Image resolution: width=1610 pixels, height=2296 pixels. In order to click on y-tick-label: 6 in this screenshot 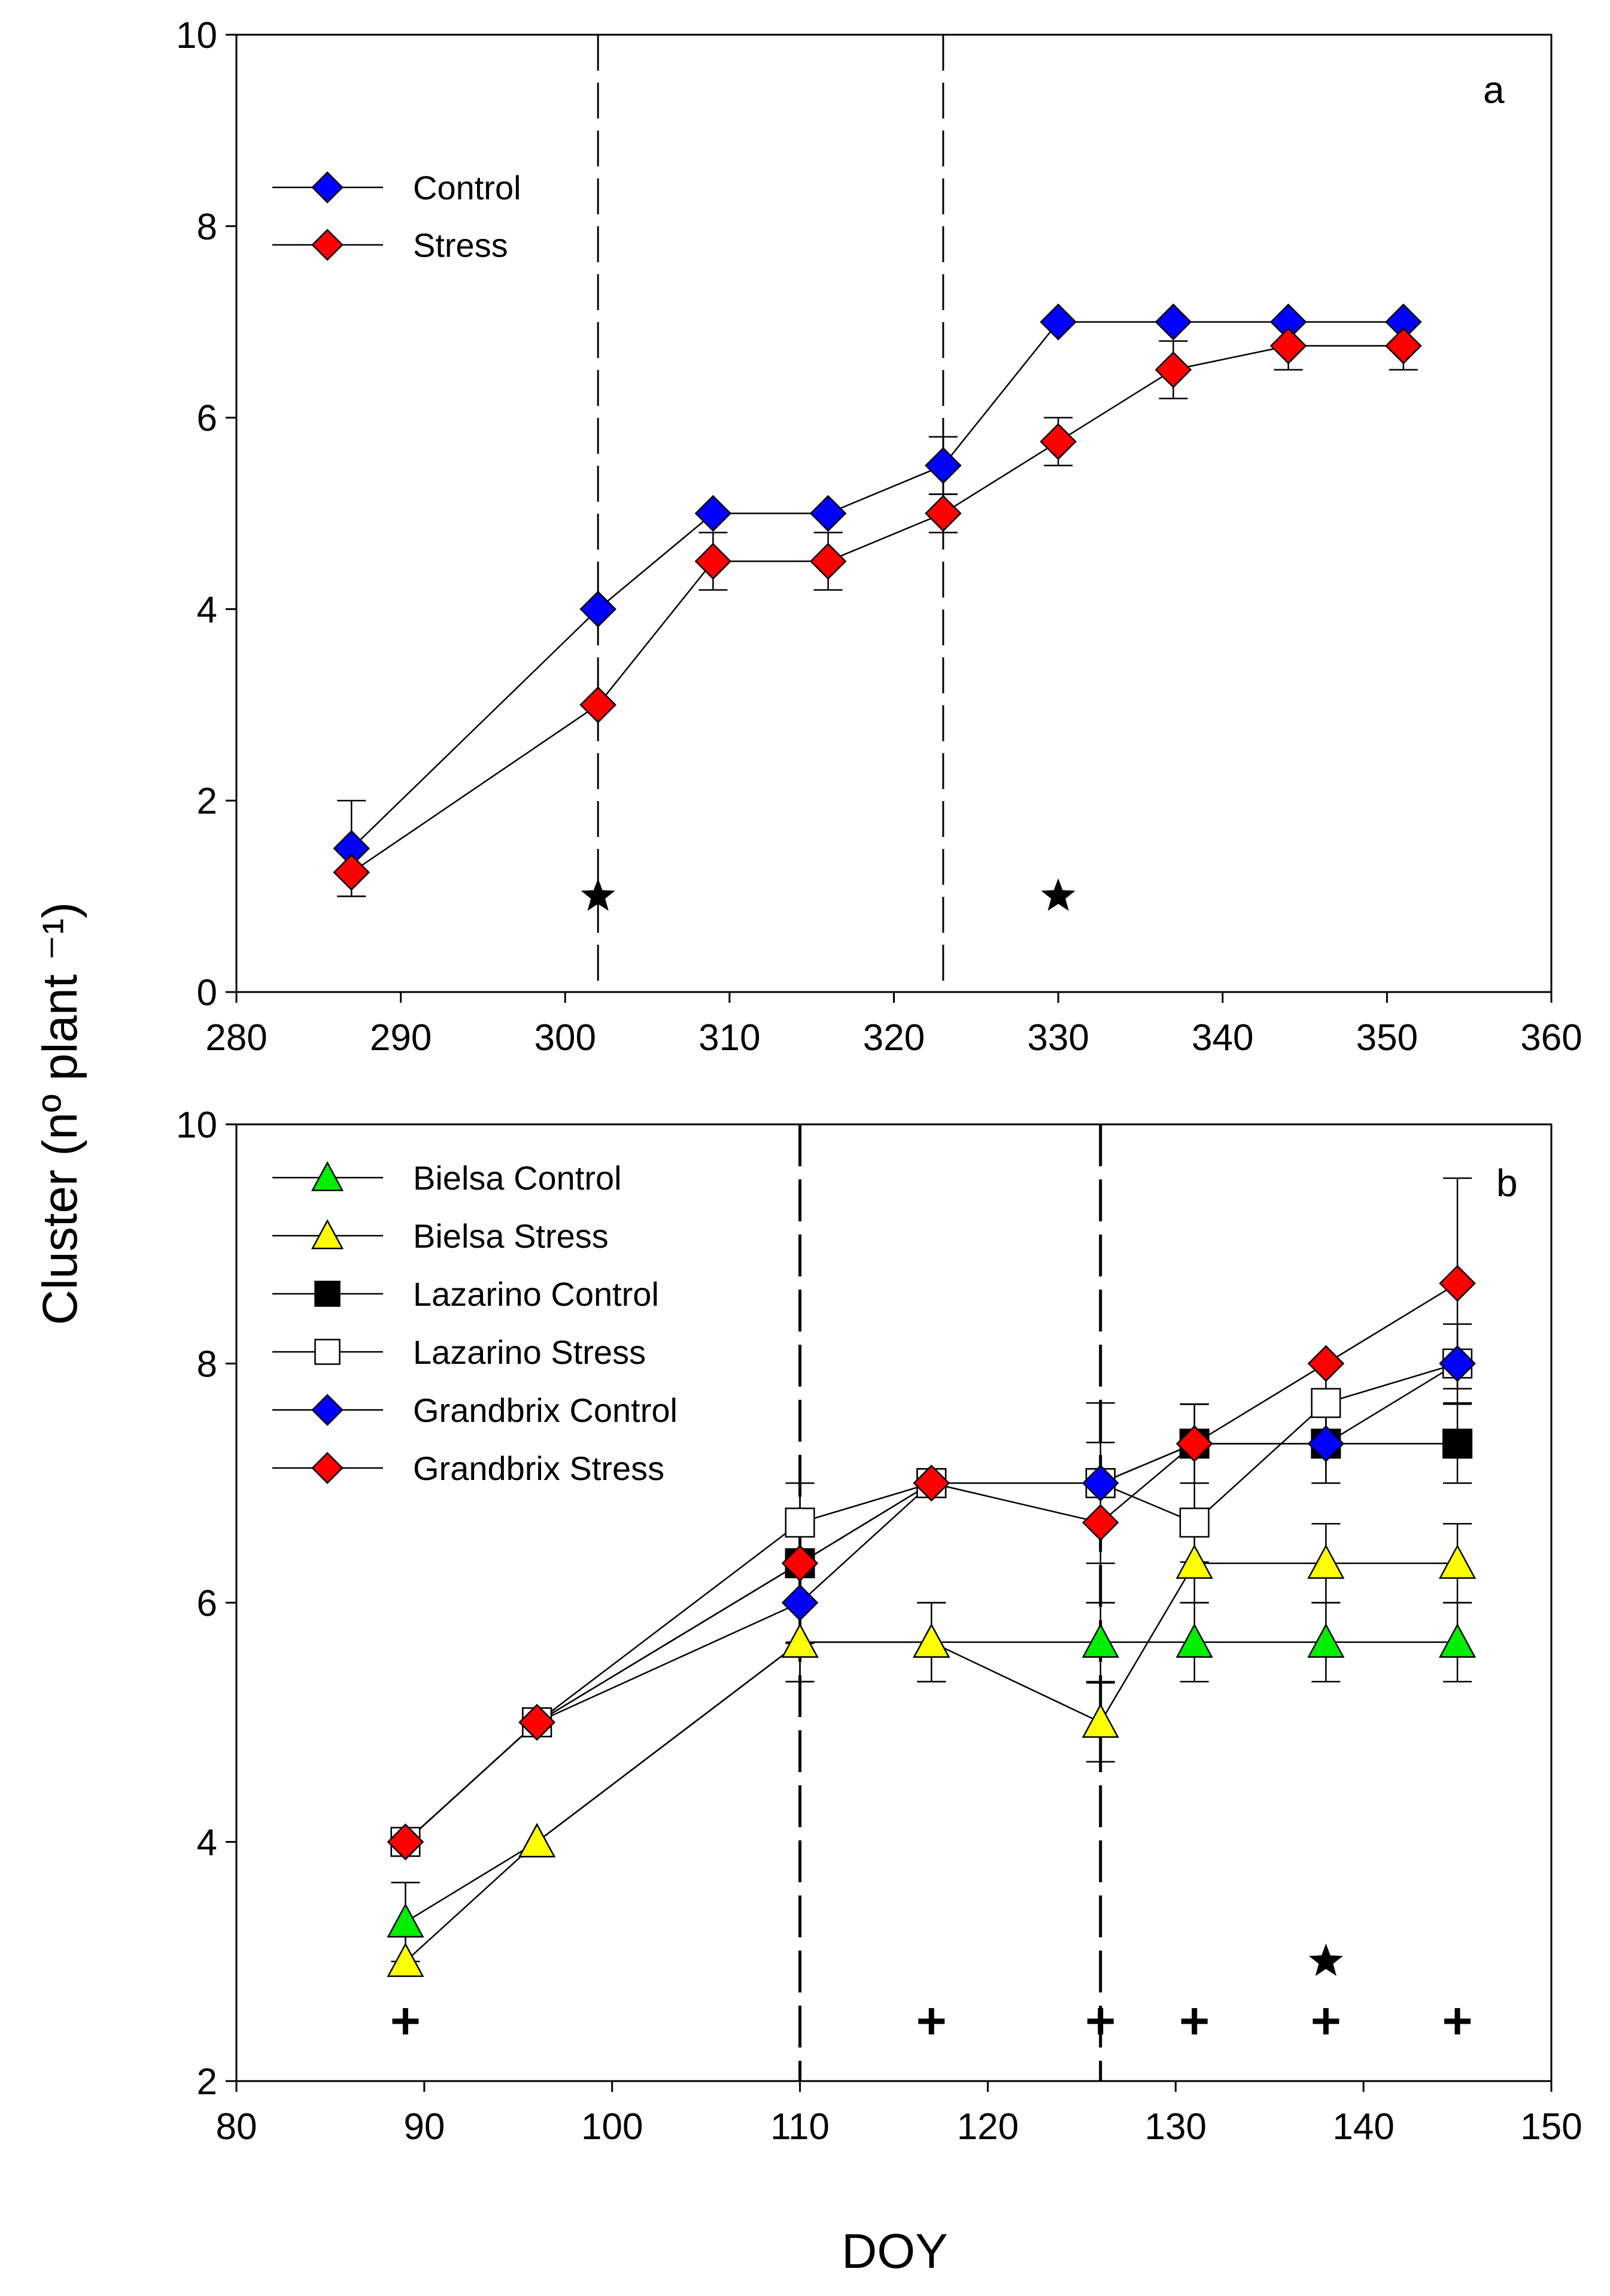, I will do `click(207, 1604)`.